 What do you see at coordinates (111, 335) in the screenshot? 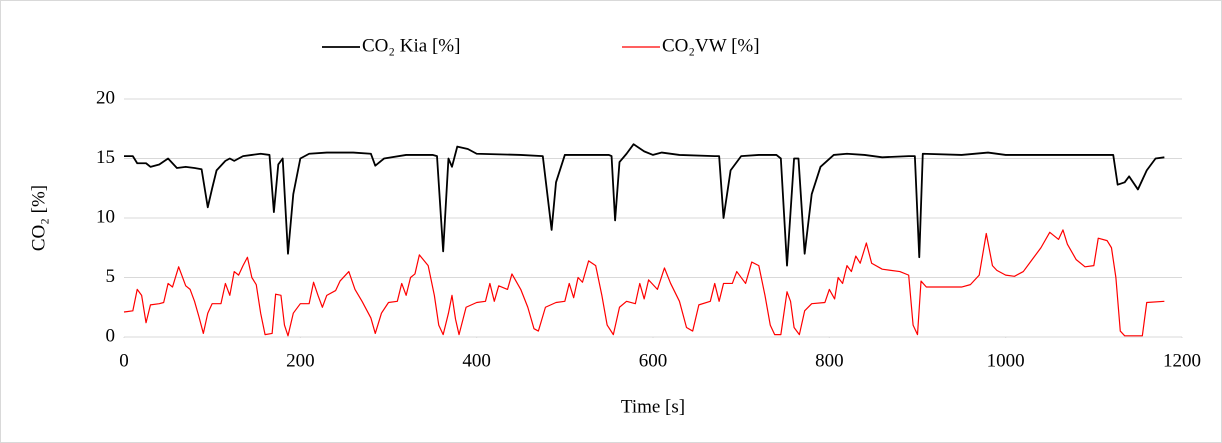
I see `y-tick-label: 0` at bounding box center [111, 335].